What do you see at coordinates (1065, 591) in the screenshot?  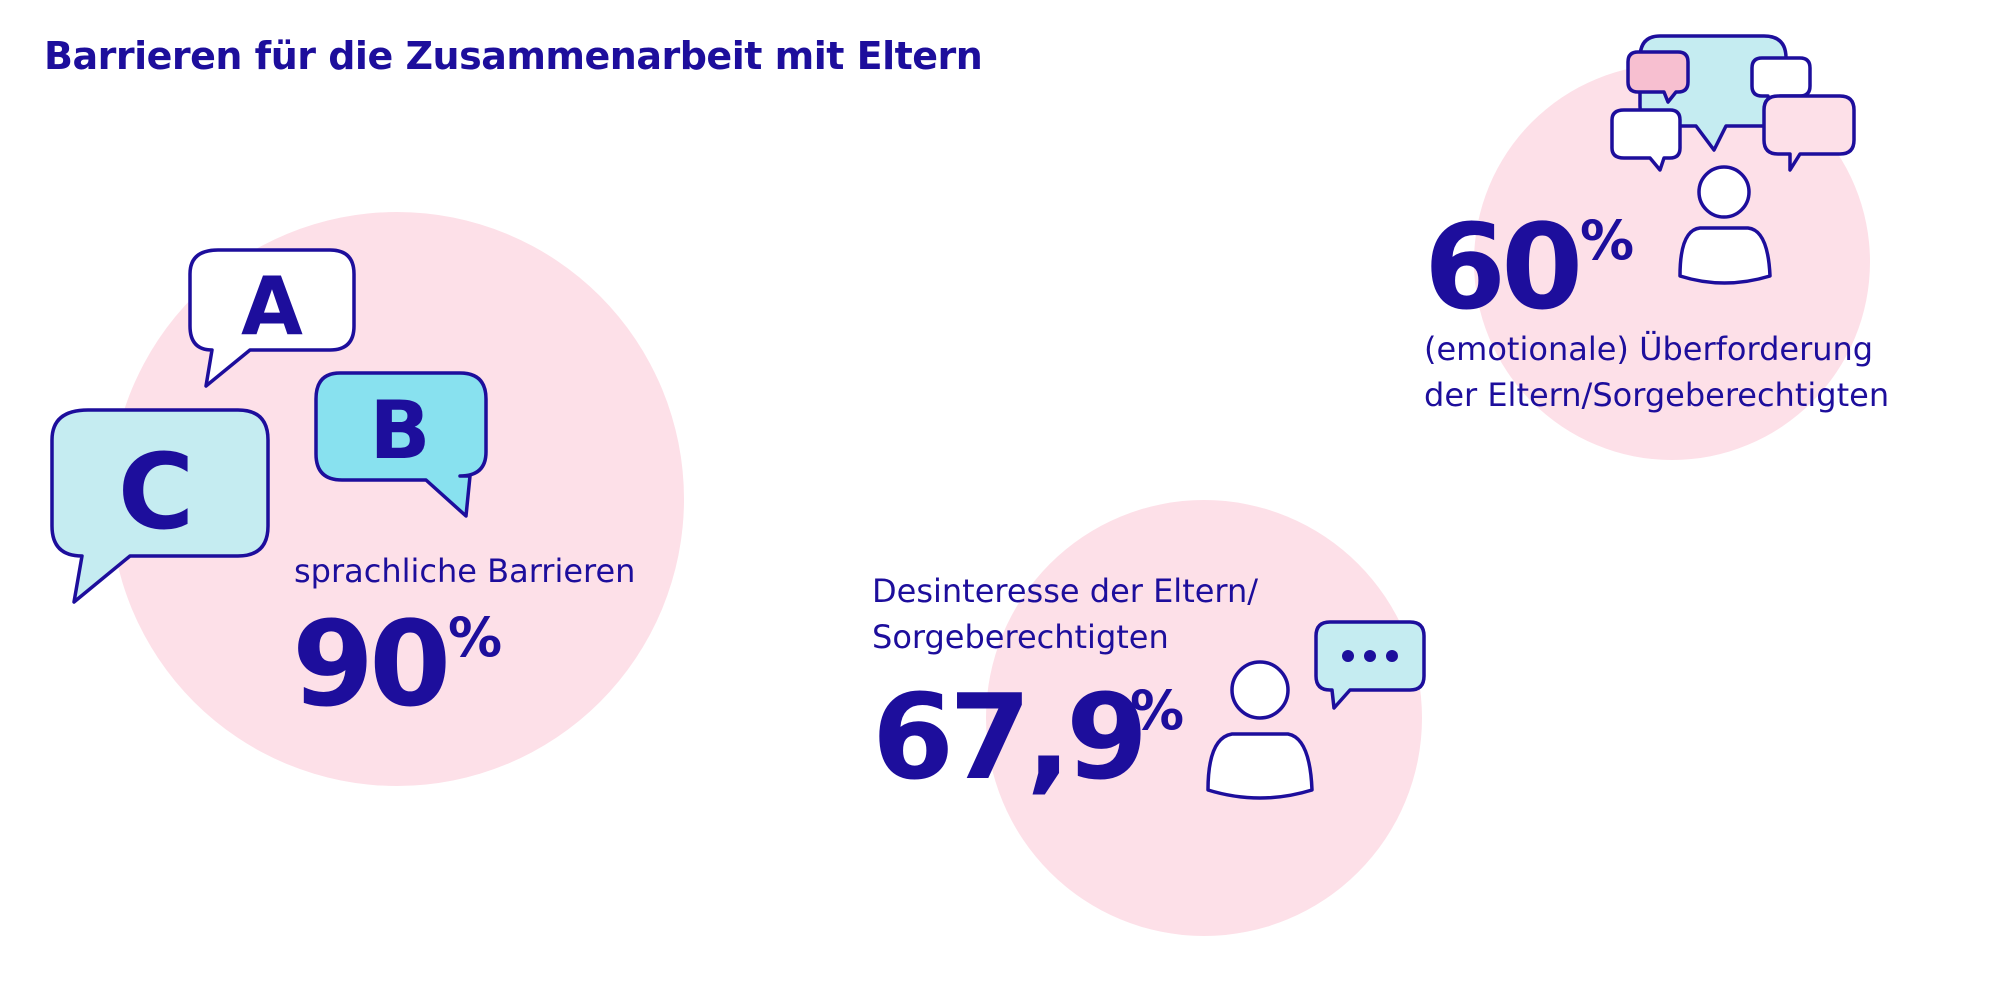 I see `disinterest-label-line1: Desinteresse der Eltern/` at bounding box center [1065, 591].